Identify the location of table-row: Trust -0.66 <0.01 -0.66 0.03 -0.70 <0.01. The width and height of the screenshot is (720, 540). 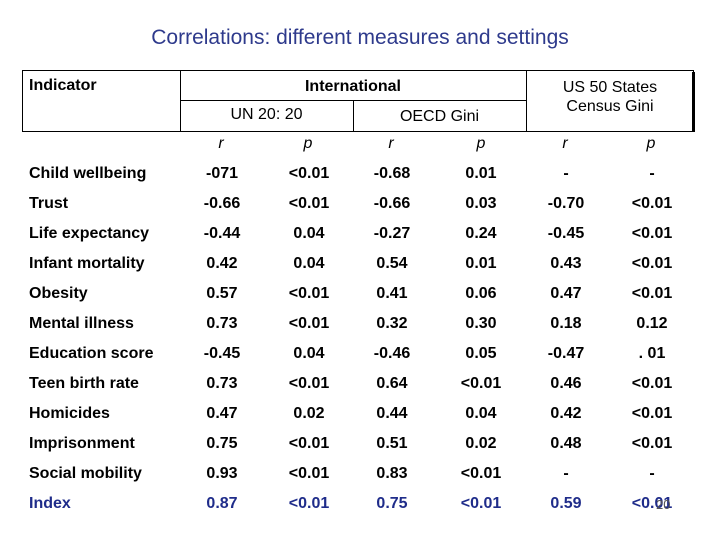
(360, 204).